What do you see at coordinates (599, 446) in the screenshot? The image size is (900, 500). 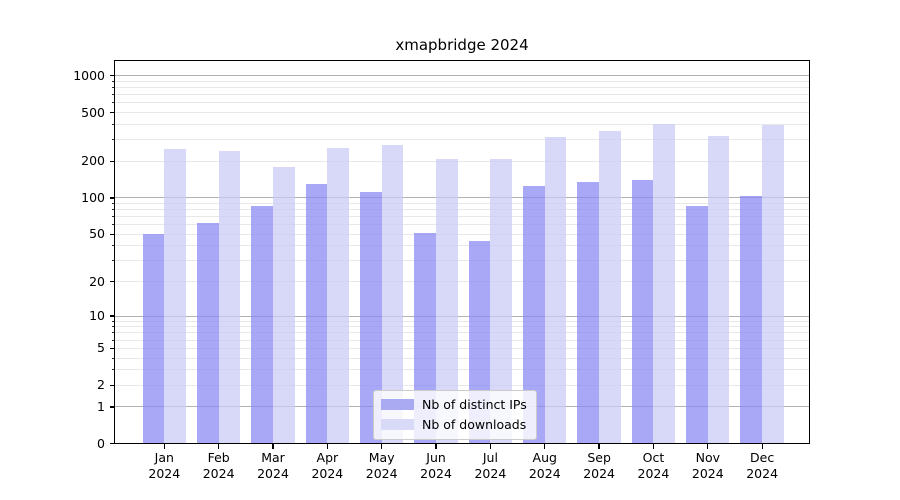 I see `x-tick-mark-sep` at bounding box center [599, 446].